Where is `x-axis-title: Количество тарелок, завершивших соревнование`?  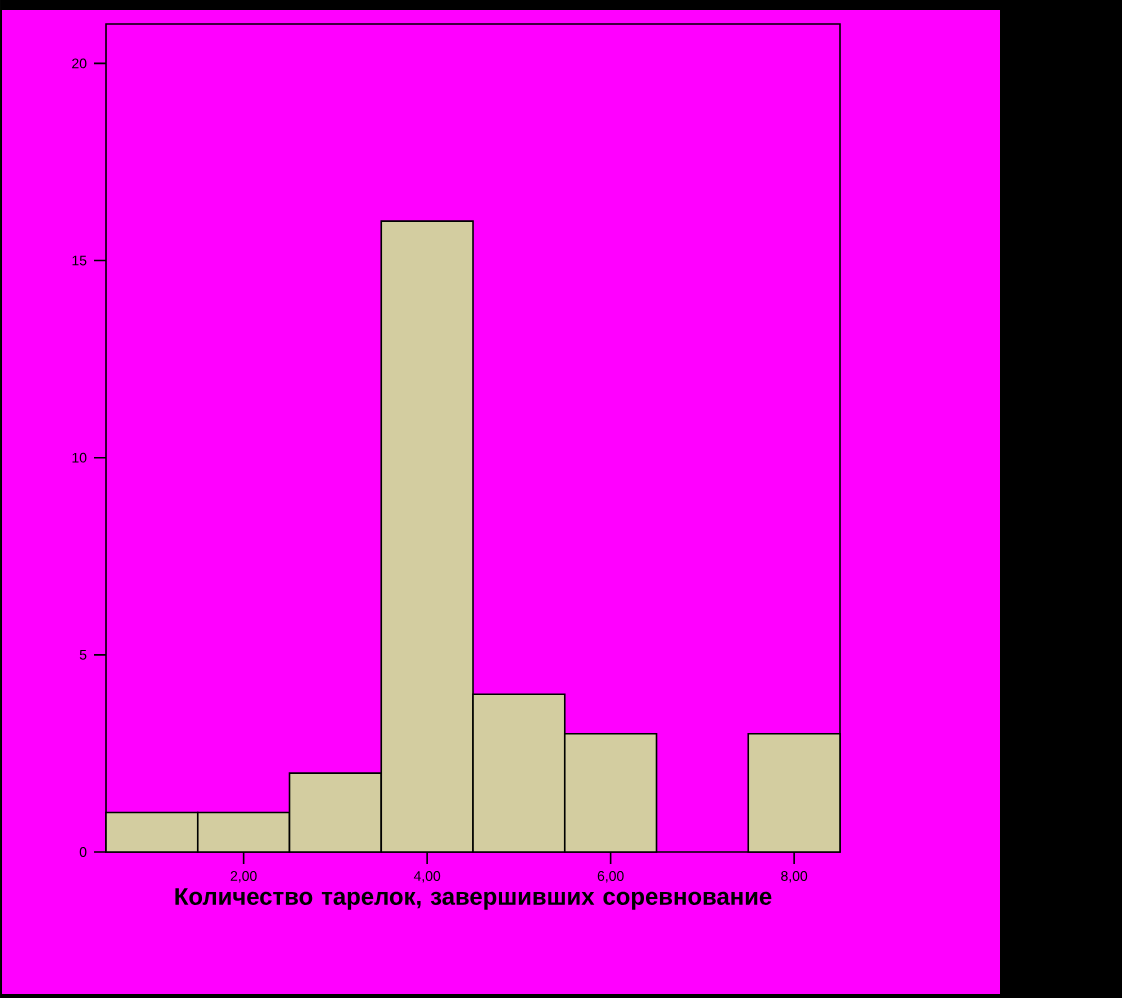 x-axis-title: Количество тарелок, завершивших соревнование is located at coordinates (473, 899).